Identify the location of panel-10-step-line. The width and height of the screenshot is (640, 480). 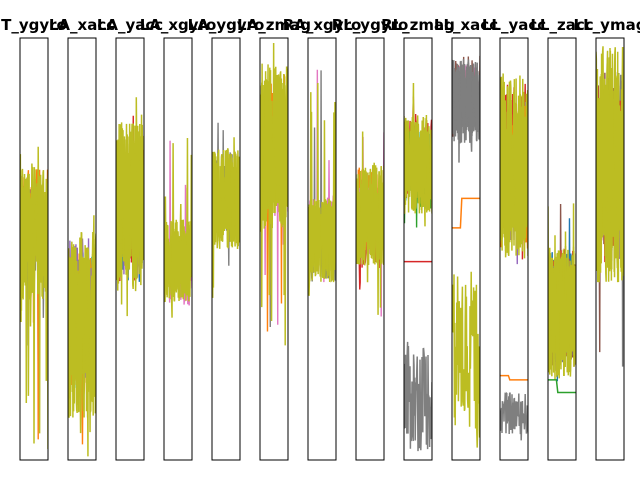
(466, 213).